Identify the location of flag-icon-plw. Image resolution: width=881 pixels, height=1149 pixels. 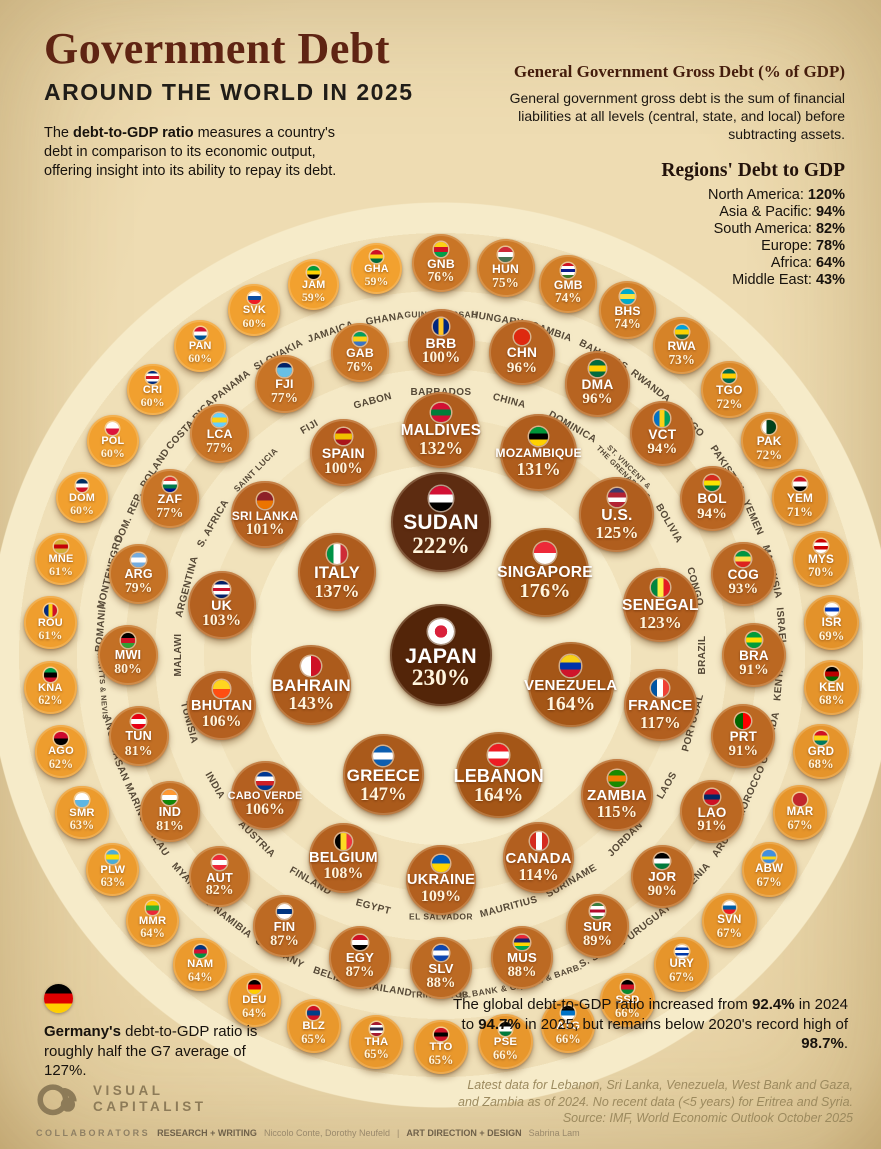
(113, 857).